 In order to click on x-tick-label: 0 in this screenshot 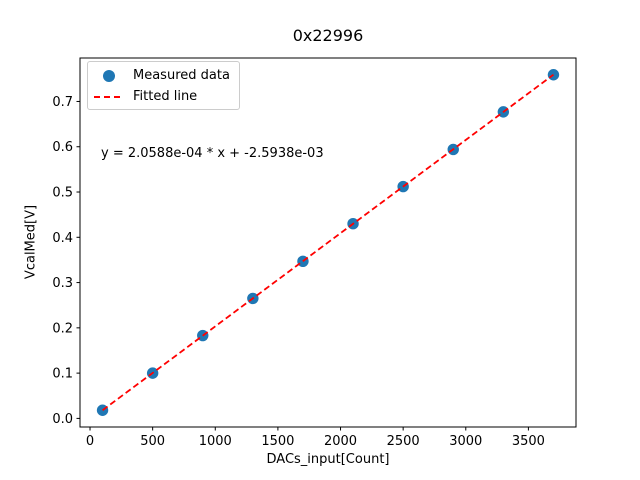, I will do `click(90, 441)`.